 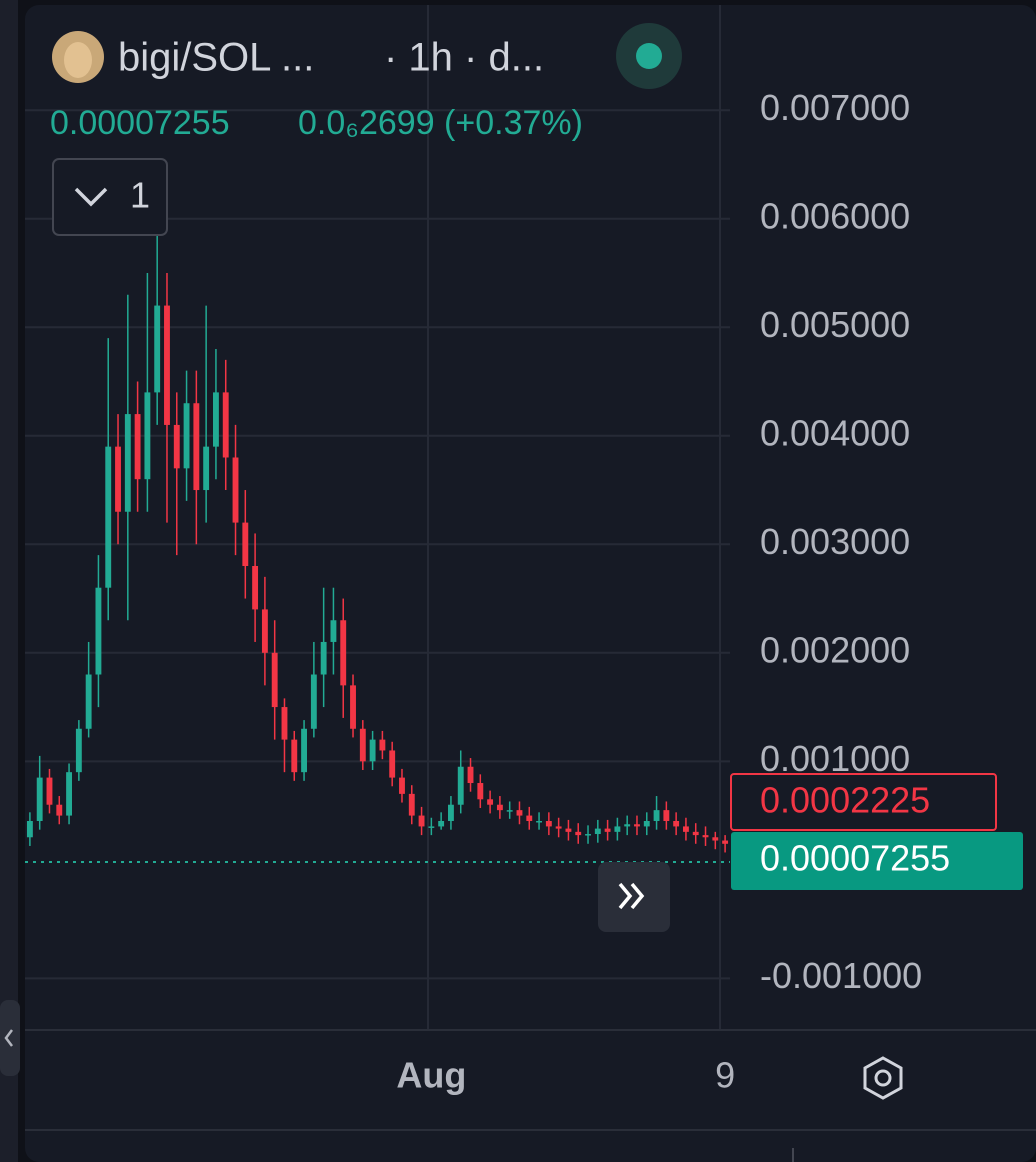 I want to click on scroll-to-latest, so click(x=634, y=897).